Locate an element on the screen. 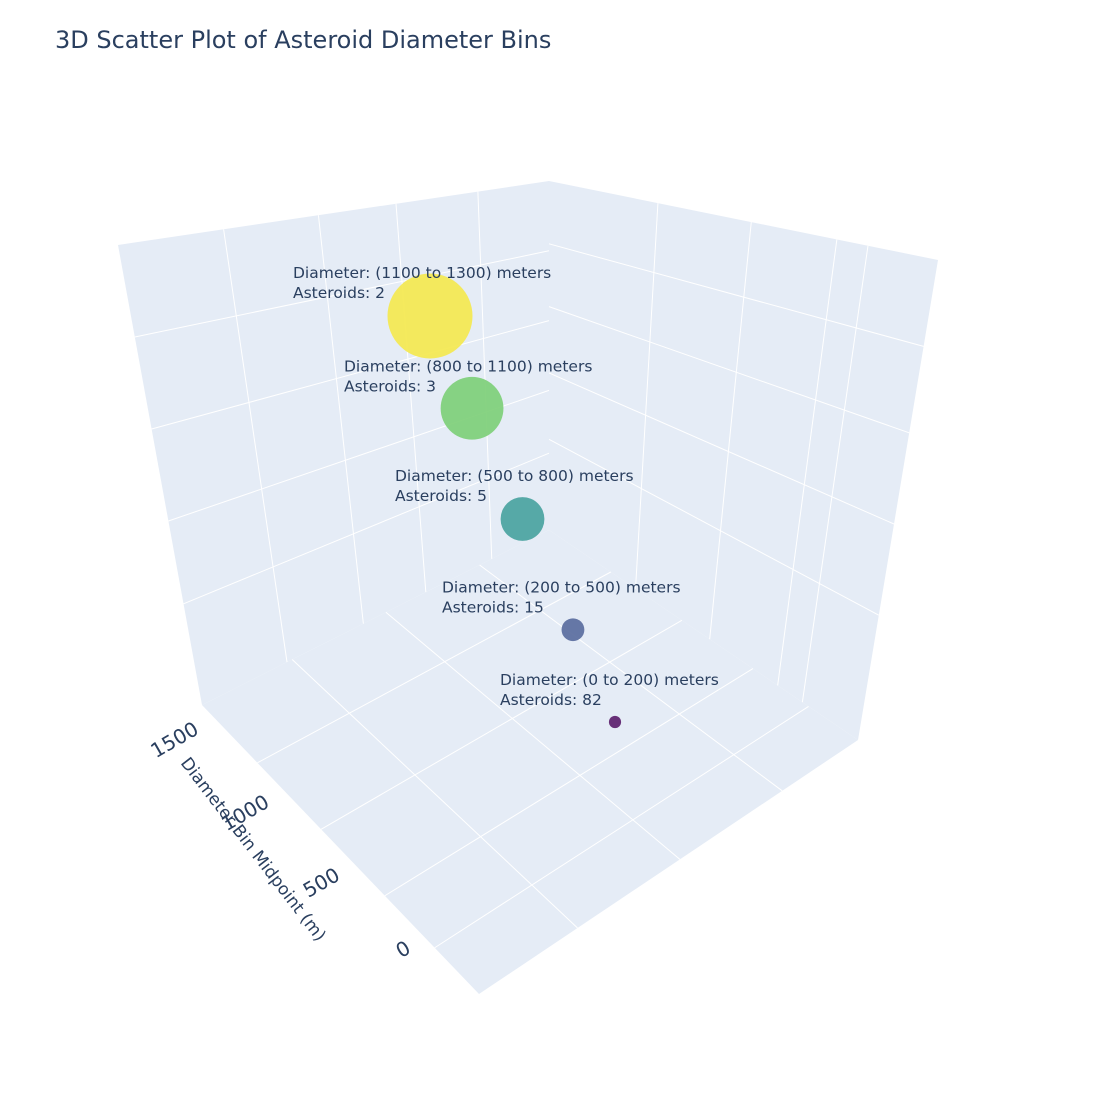 Image resolution: width=1100 pixels, height=1100 pixels. point-label-diameter: Diameter: (1100 to 1300) meters is located at coordinates (422, 273).